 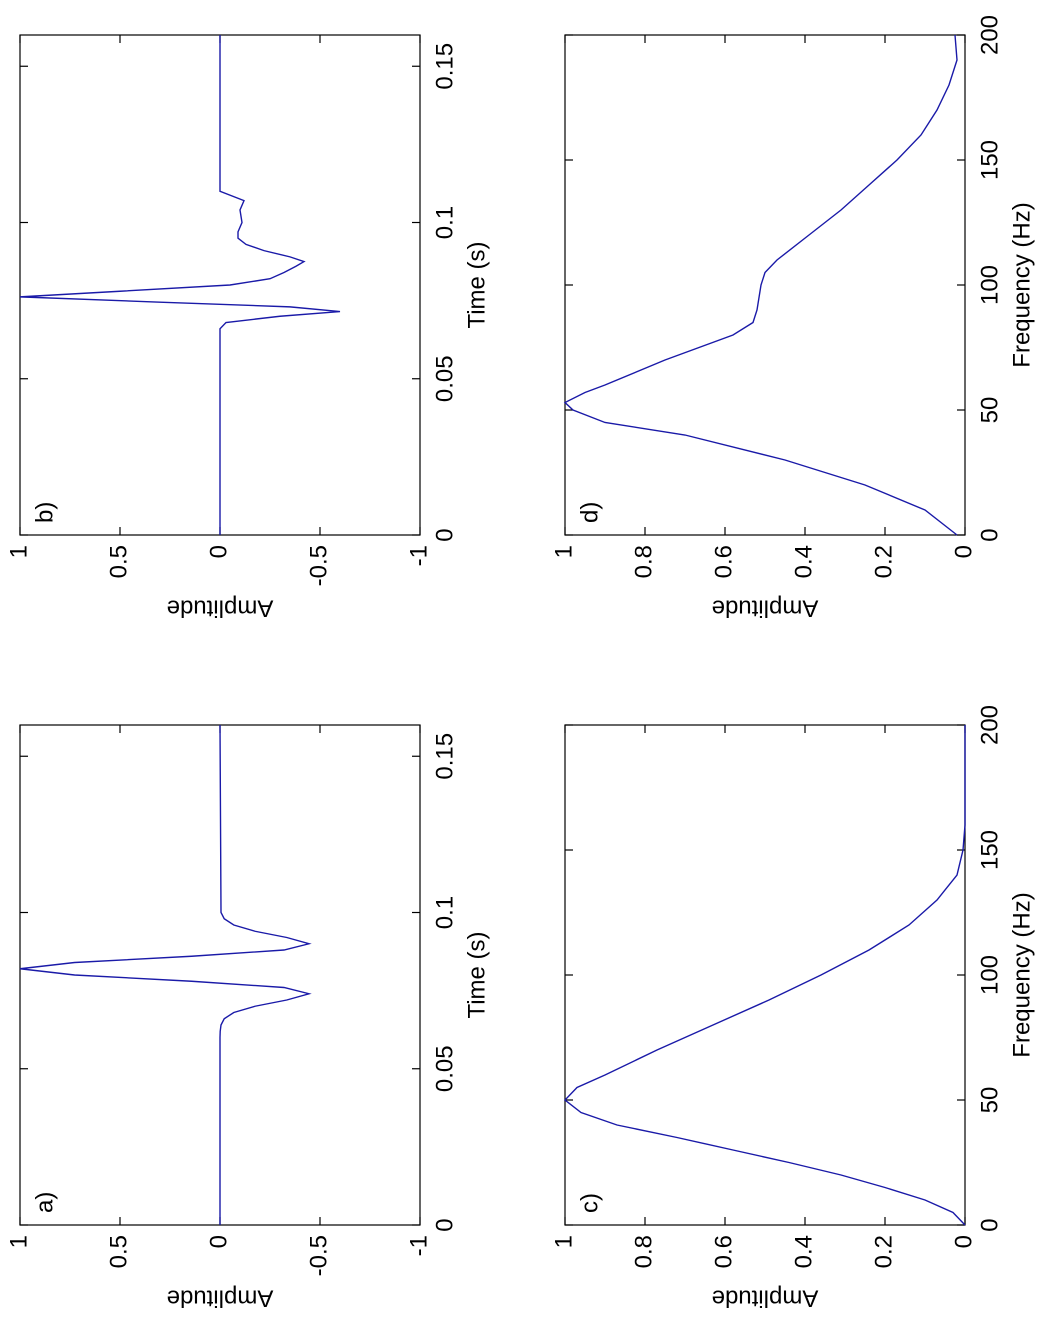 What do you see at coordinates (589, 512) in the screenshot?
I see `panel-label: d)` at bounding box center [589, 512].